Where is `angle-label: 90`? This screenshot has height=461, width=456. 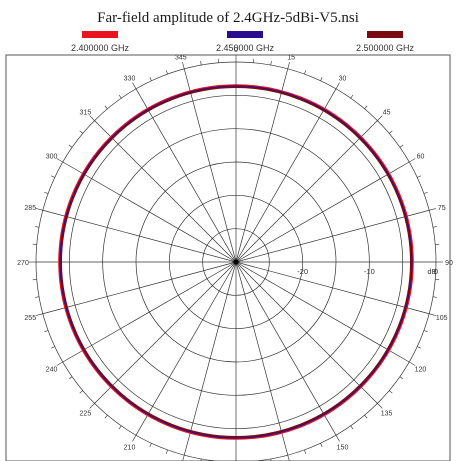
angle-label: 90 is located at coordinates (449, 263).